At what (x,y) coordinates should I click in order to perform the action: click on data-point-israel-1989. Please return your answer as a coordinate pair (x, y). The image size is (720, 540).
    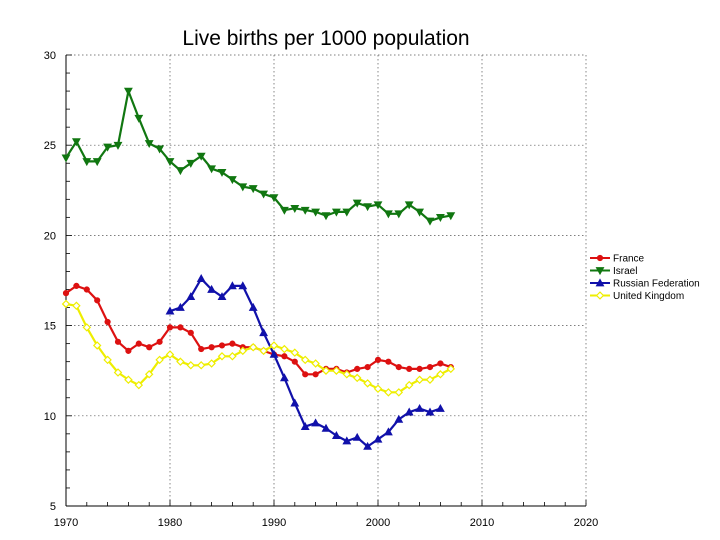
    Looking at the image, I should click on (264, 194).